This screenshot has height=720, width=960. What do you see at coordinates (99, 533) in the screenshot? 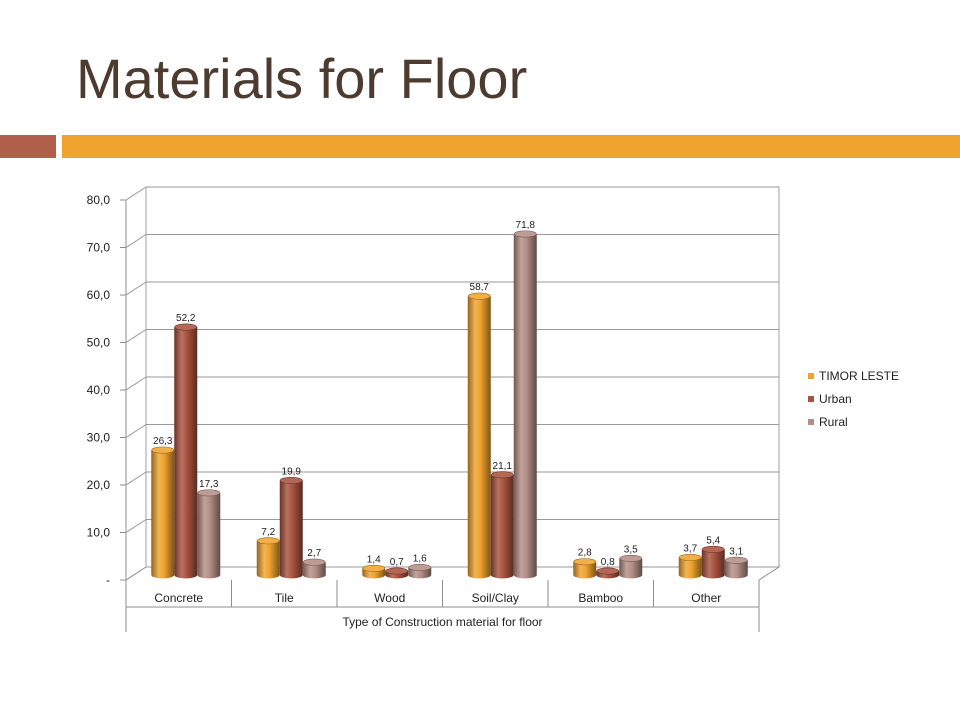
I see `y-tick-label: 10,0` at bounding box center [99, 533].